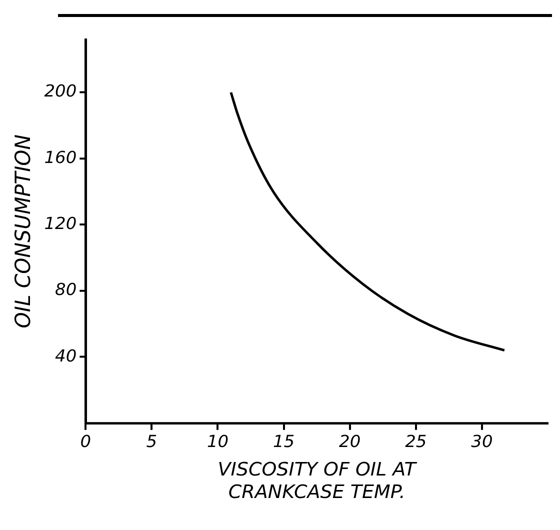  What do you see at coordinates (217, 441) in the screenshot?
I see `x-tick-label: 10` at bounding box center [217, 441].